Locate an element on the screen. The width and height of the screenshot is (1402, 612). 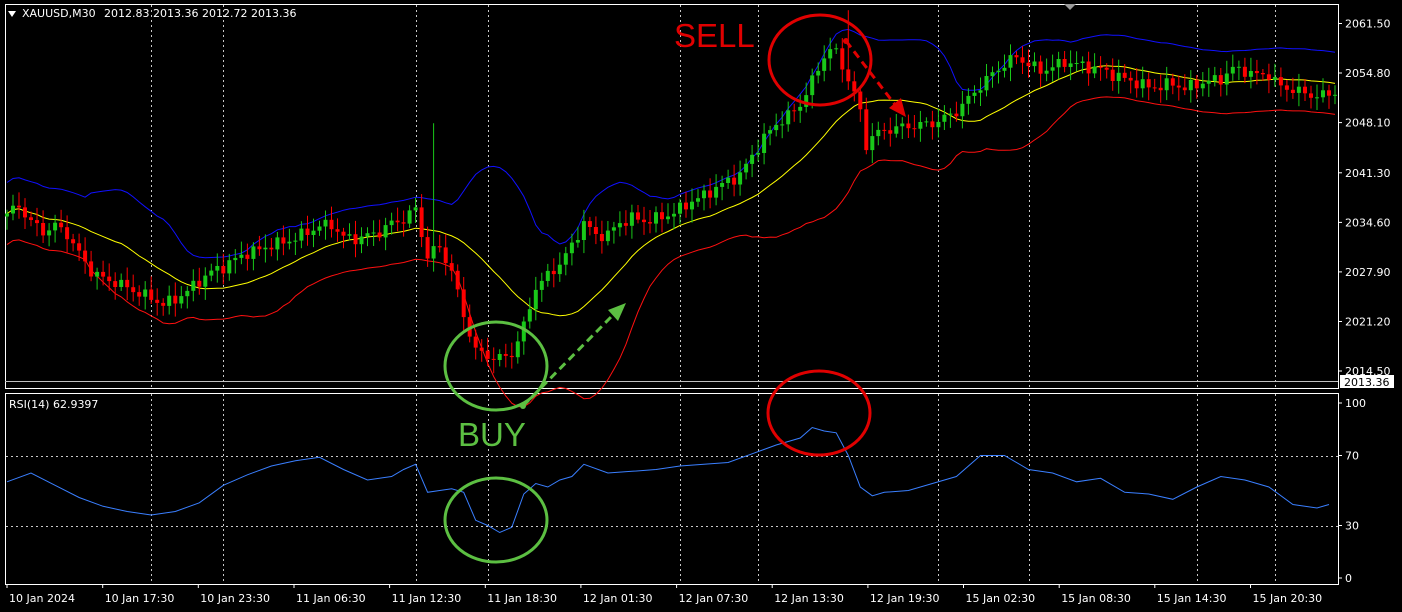
time-tick-label: 11 Jan 18:30 is located at coordinates (522, 598).